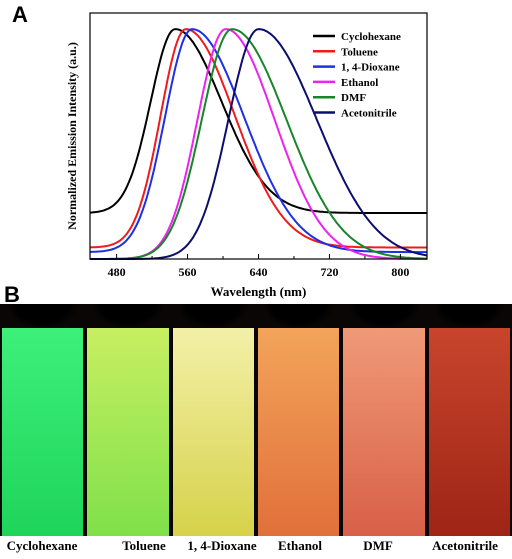 Image resolution: width=512 pixels, height=559 pixels. Describe the element at coordinates (20, 14) in the screenshot. I see `panel-a-label: A` at that location.